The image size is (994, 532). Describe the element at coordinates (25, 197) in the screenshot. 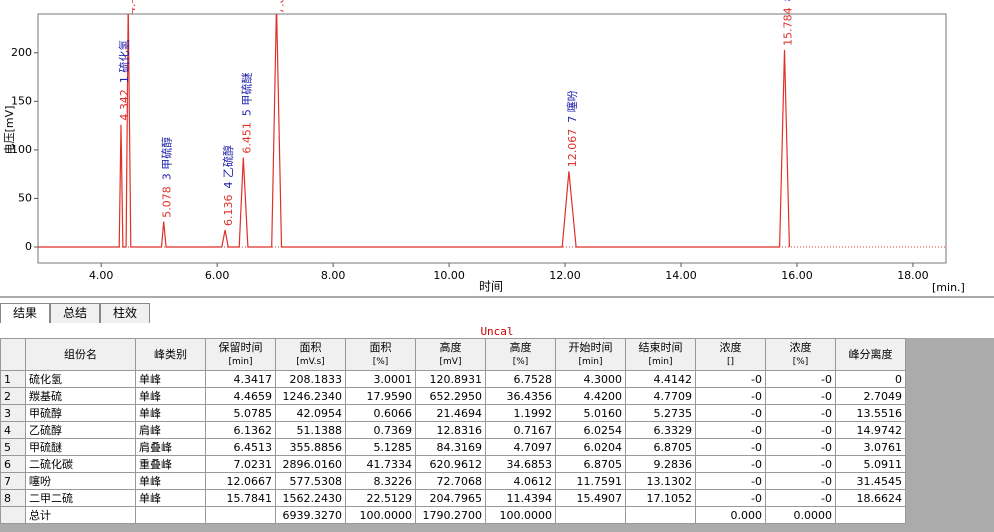

I see `y-tick-label: 50` at that location.